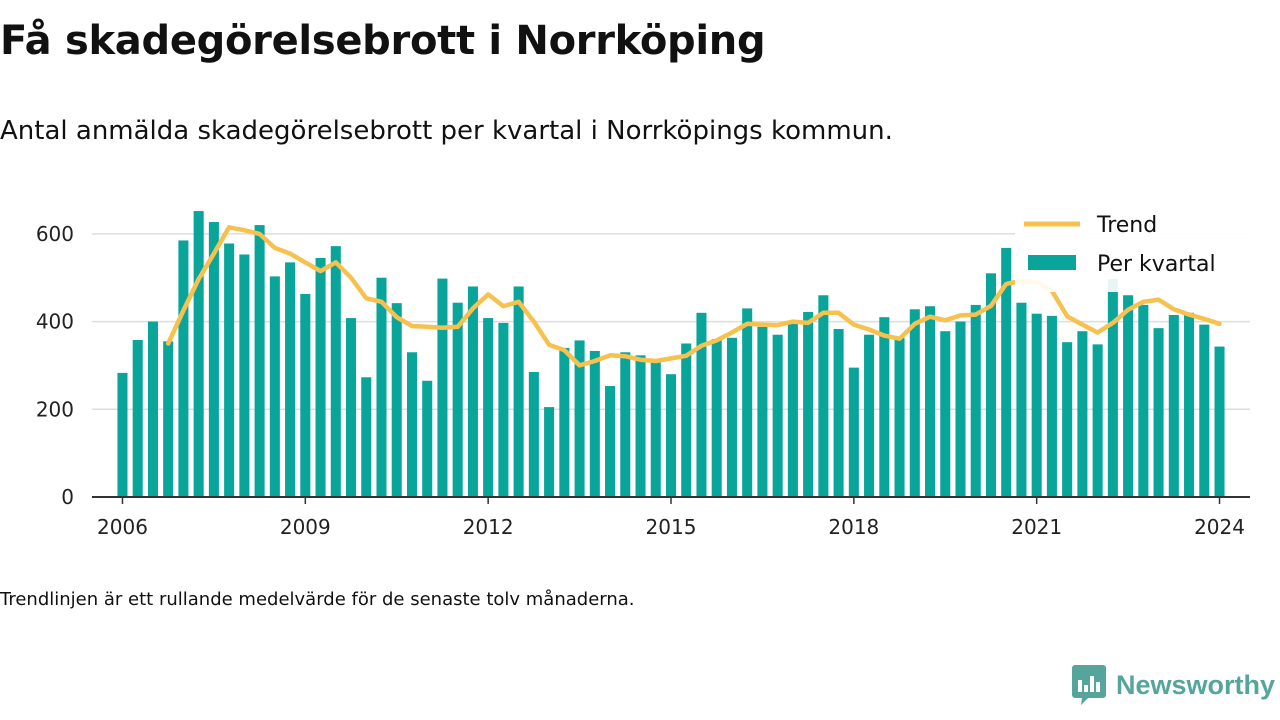  What do you see at coordinates (1219, 527) in the screenshot?
I see `x-tick-label: 2024` at bounding box center [1219, 527].